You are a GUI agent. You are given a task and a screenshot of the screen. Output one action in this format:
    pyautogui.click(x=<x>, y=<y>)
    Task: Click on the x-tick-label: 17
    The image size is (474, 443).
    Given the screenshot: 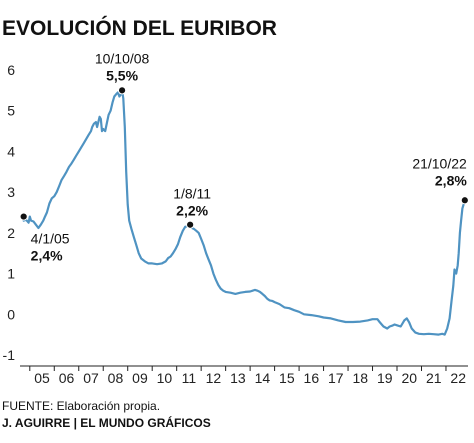 What is the action you would take?
    pyautogui.click(x=336, y=378)
    